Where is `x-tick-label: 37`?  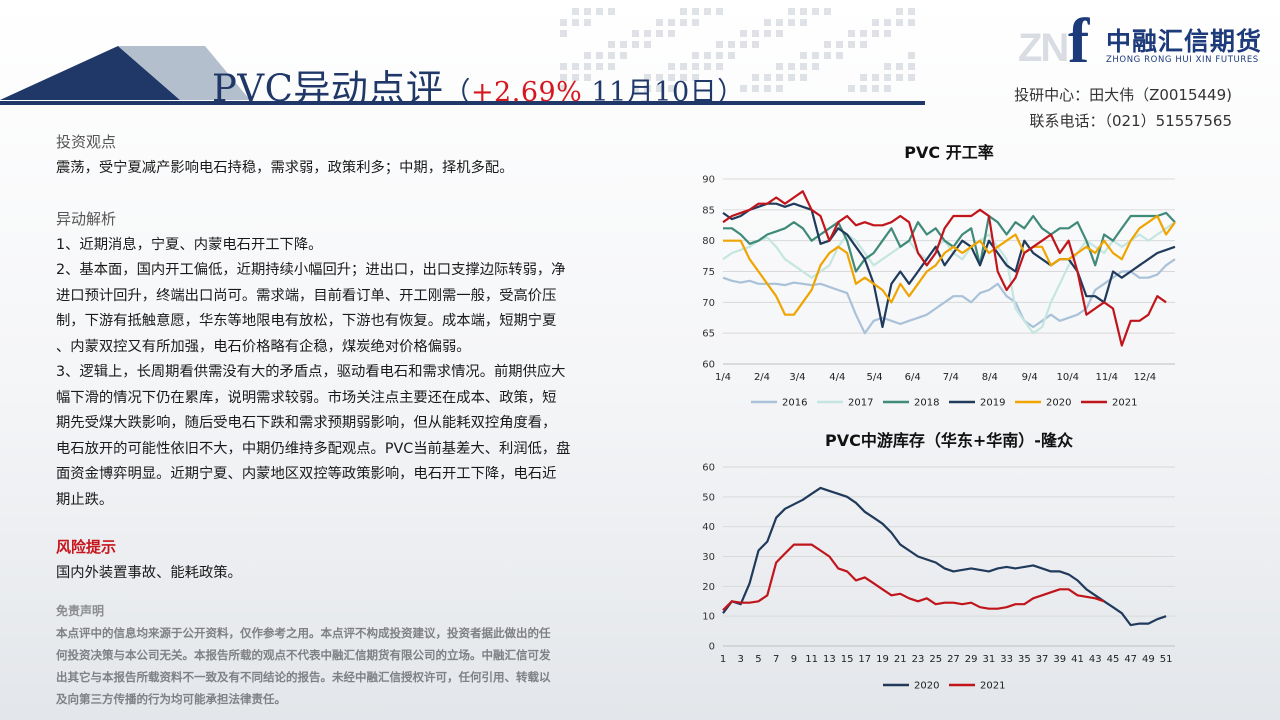 x-tick-label: 37 is located at coordinates (1042, 659).